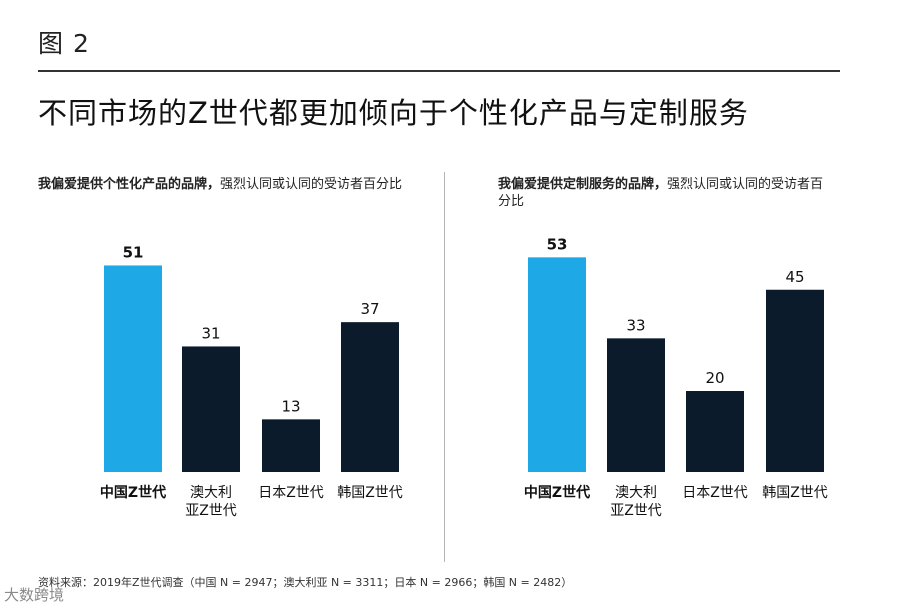 This screenshot has height=610, width=900. What do you see at coordinates (795, 493) in the screenshot?
I see `chart-2-category-label-4: 韩国Z世代` at bounding box center [795, 493].